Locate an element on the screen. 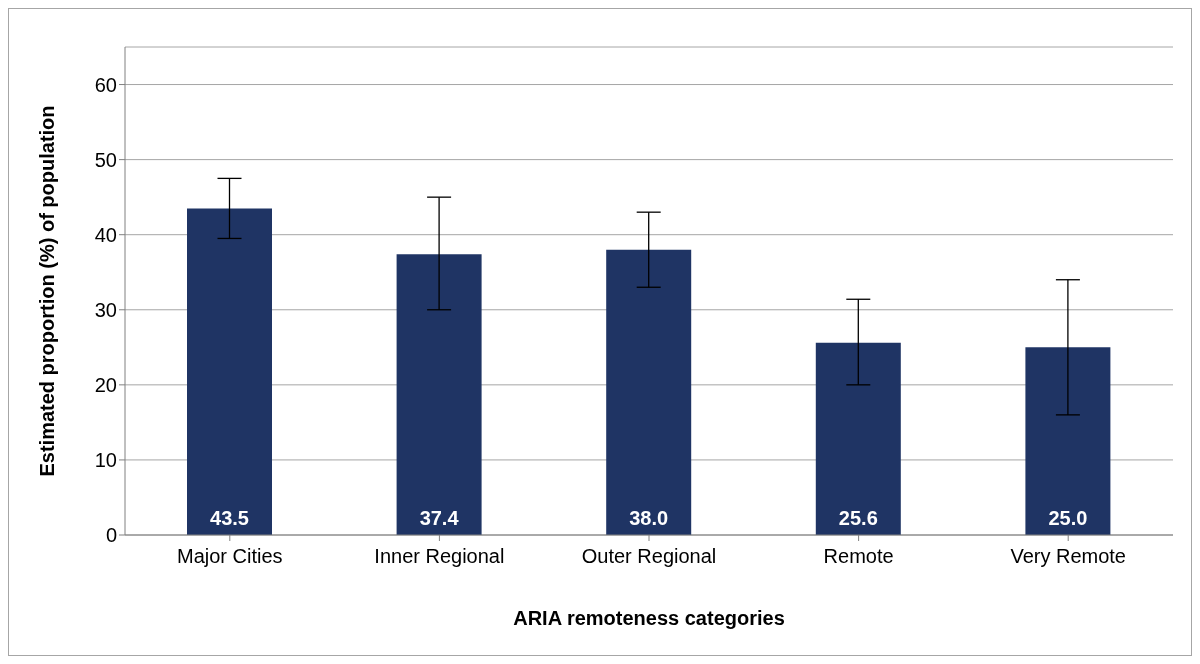  data-label: 38.0 is located at coordinates (649, 518).